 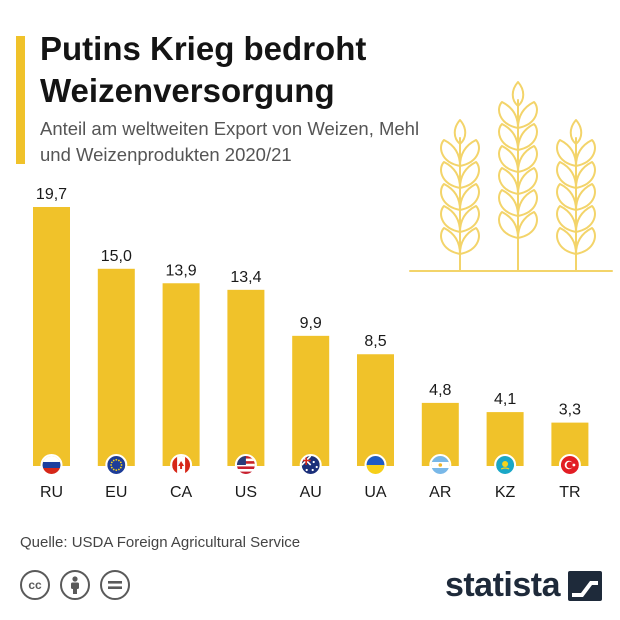 What do you see at coordinates (505, 492) in the screenshot?
I see `category-label: KZ` at bounding box center [505, 492].